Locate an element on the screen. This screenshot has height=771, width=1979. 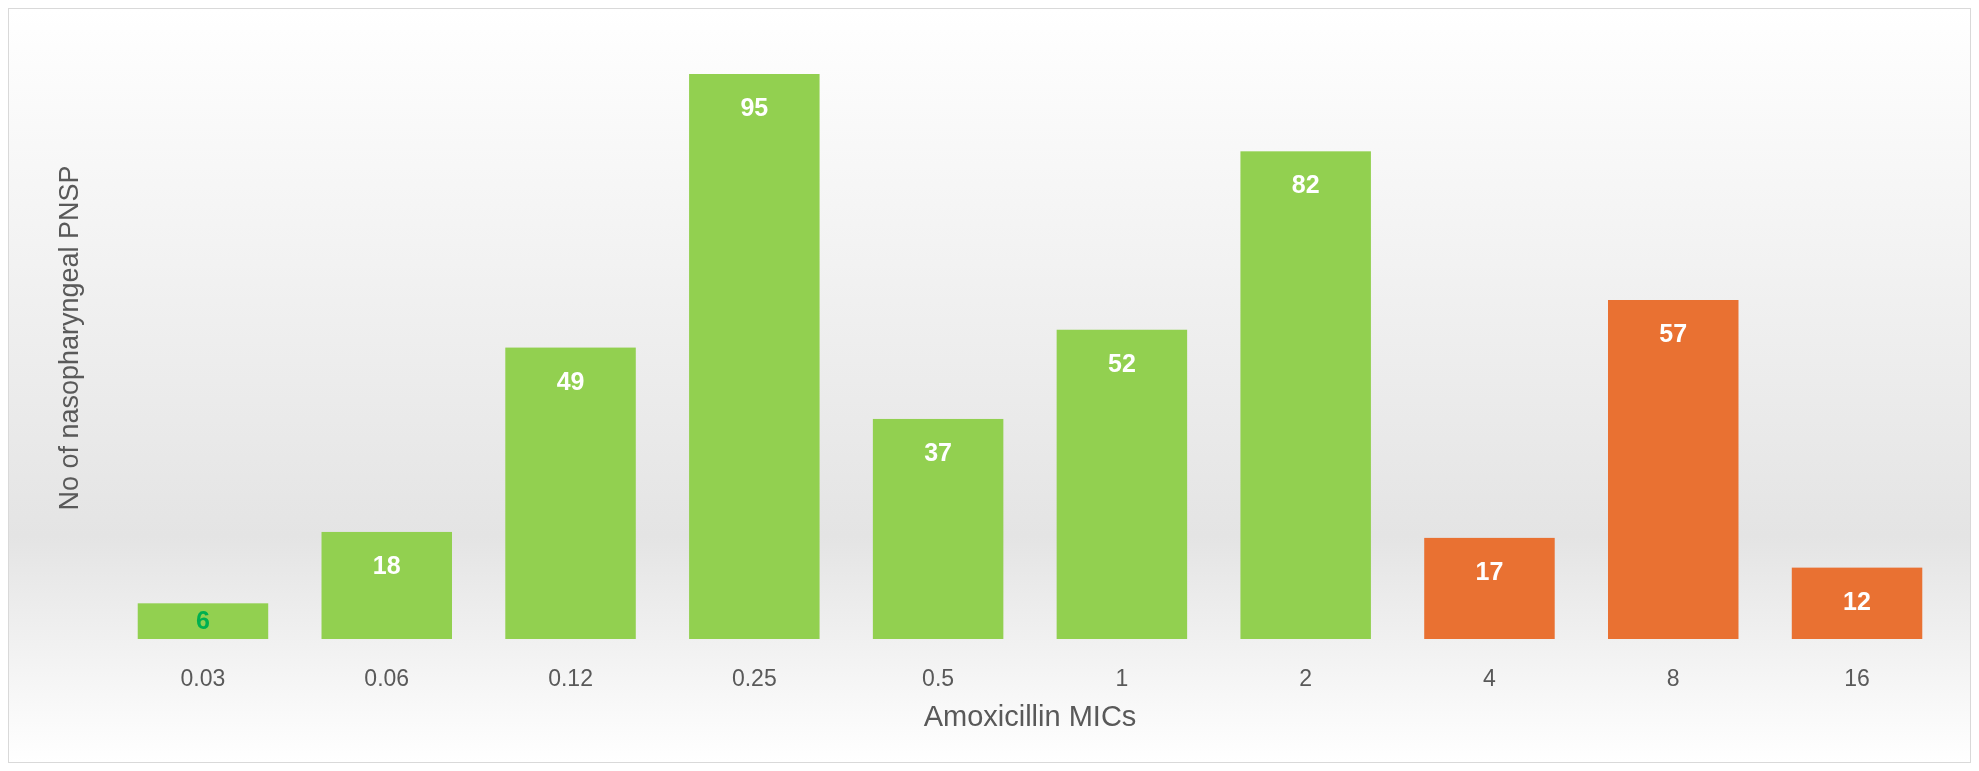
x-tick-label: 0.12 is located at coordinates (570, 678).